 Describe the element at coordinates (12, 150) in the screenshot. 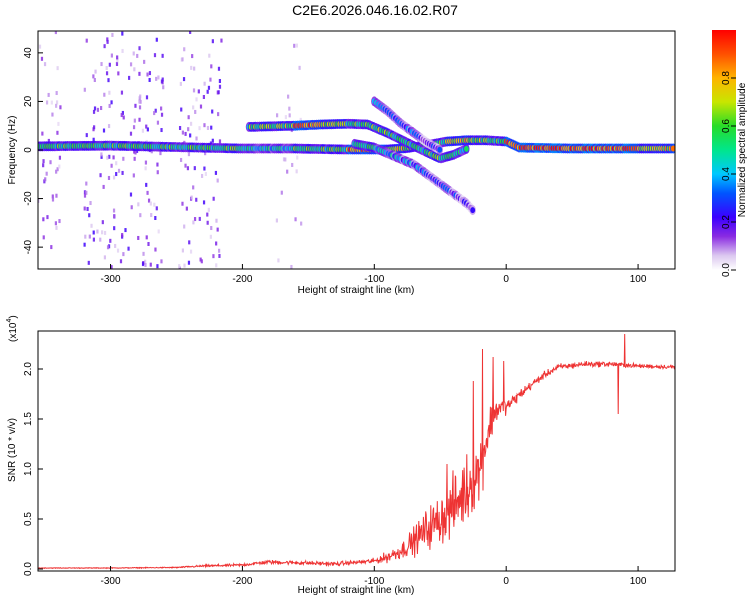

I see `spectrogram-y-label: Frequency (Hz)` at that location.